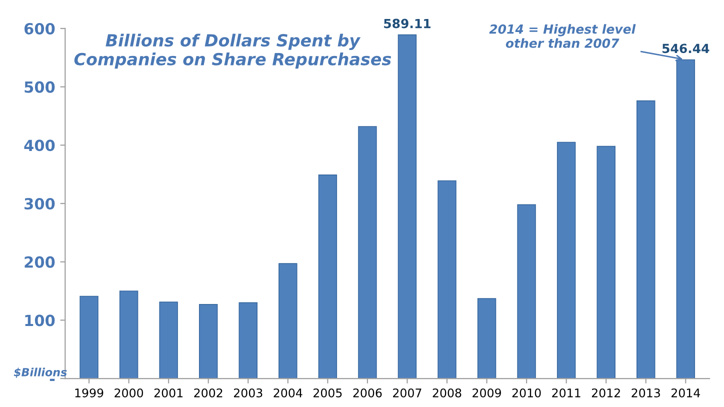 The height and width of the screenshot is (407, 724). What do you see at coordinates (685, 393) in the screenshot?
I see `x-tick-label: 2014` at bounding box center [685, 393].